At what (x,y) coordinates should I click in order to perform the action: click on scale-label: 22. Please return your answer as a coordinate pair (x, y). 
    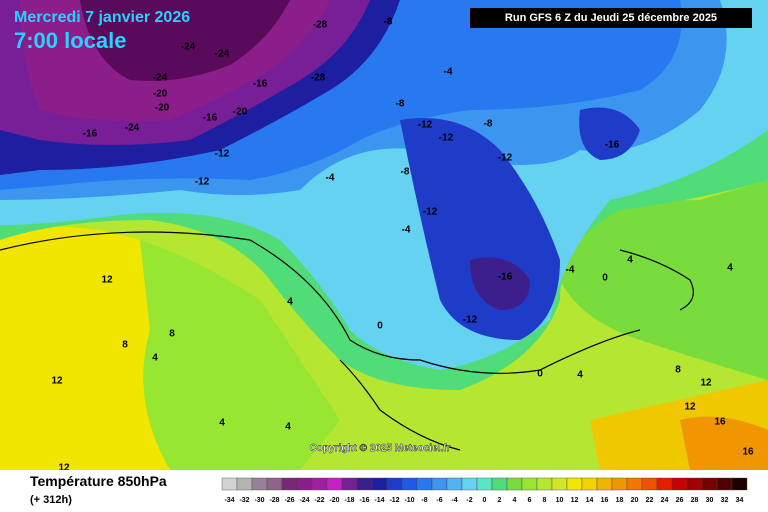
    Looking at the image, I should click on (650, 500).